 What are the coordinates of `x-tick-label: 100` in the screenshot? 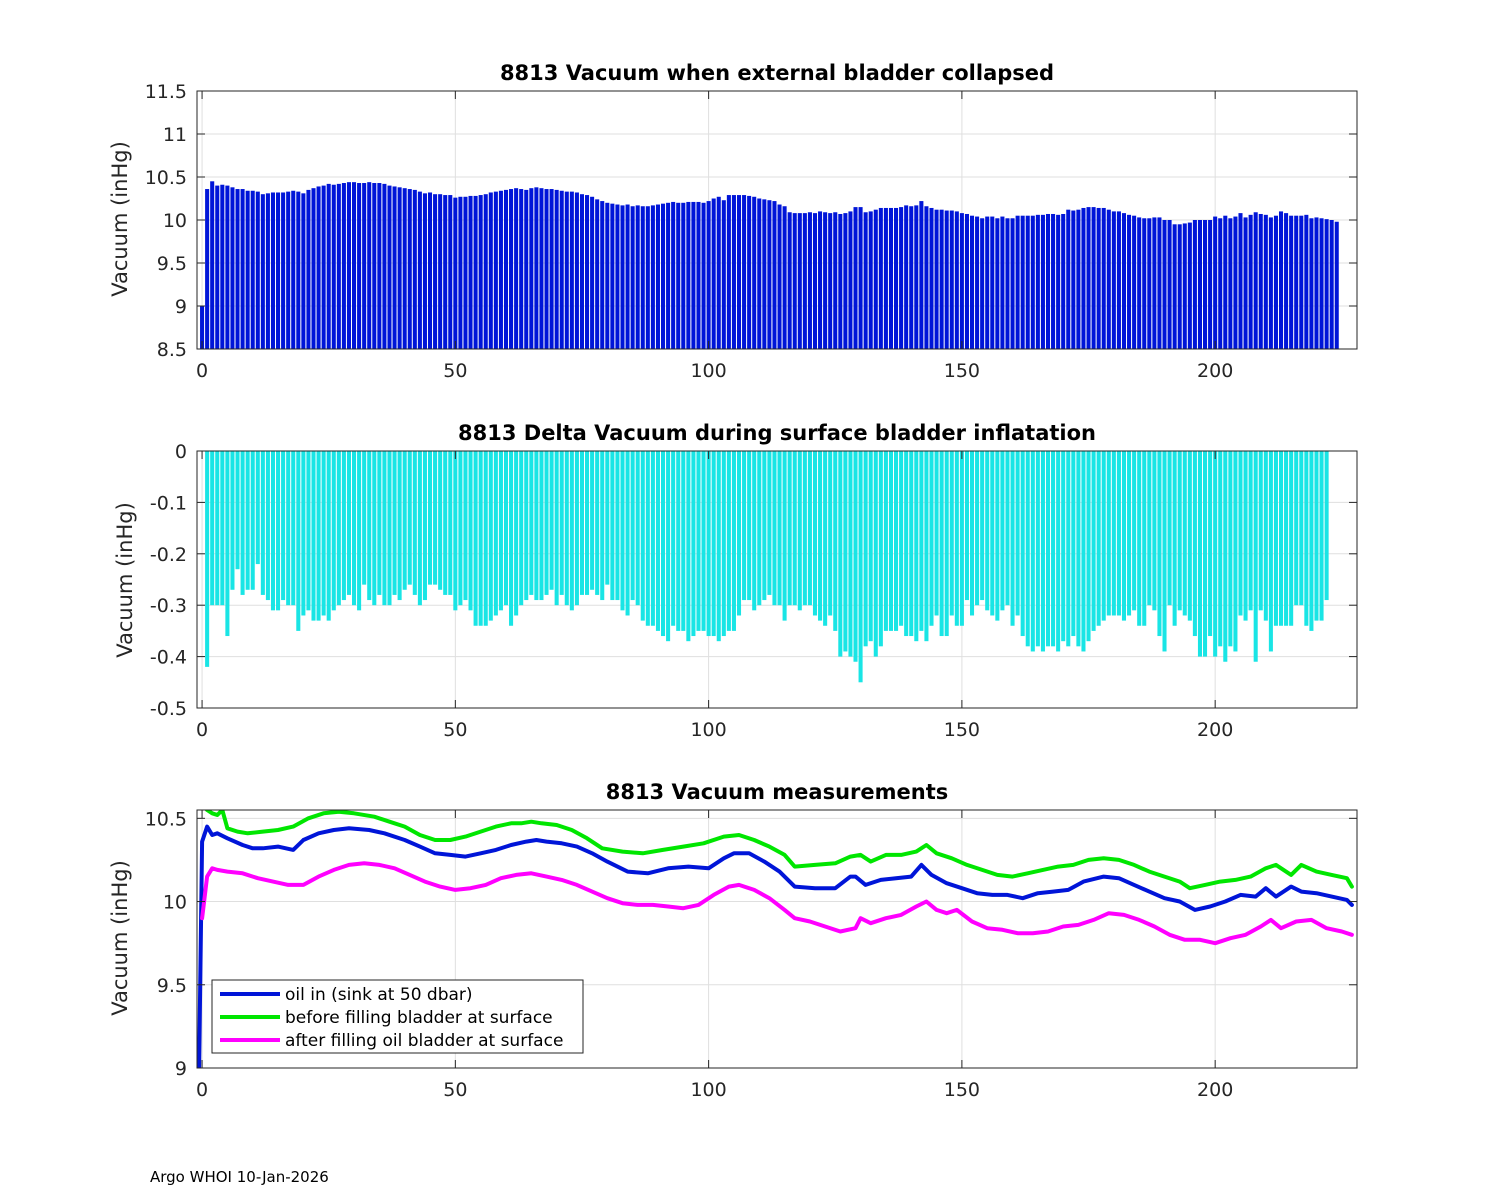 It's located at (708, 1090).